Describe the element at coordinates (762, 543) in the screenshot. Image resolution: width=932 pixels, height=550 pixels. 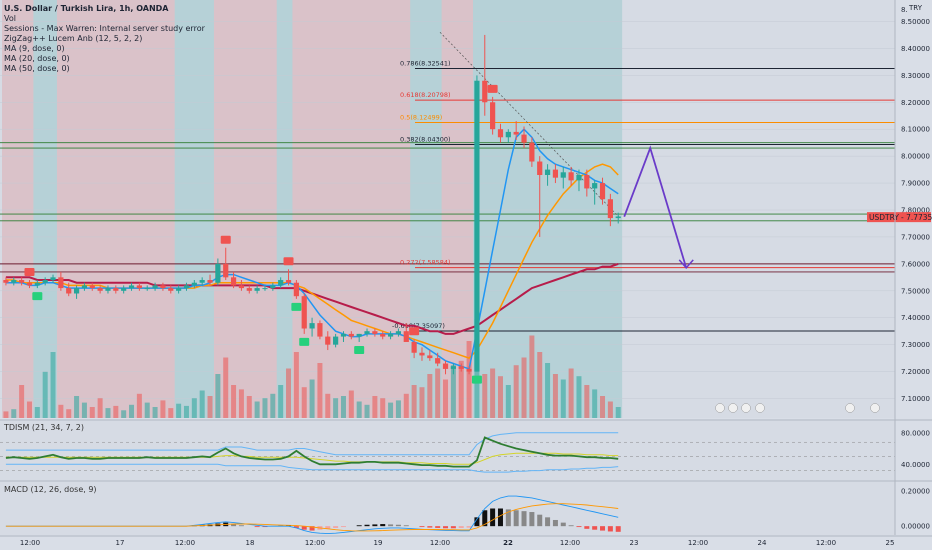
I see `x-tick-label: 24` at that location.